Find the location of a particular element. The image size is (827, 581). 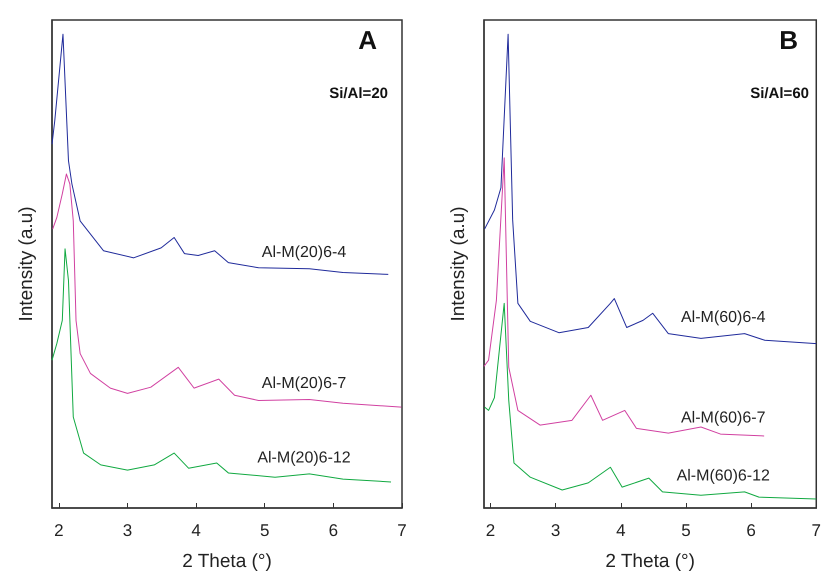

series-label: Al-M(60)6-7 is located at coordinates (723, 418).